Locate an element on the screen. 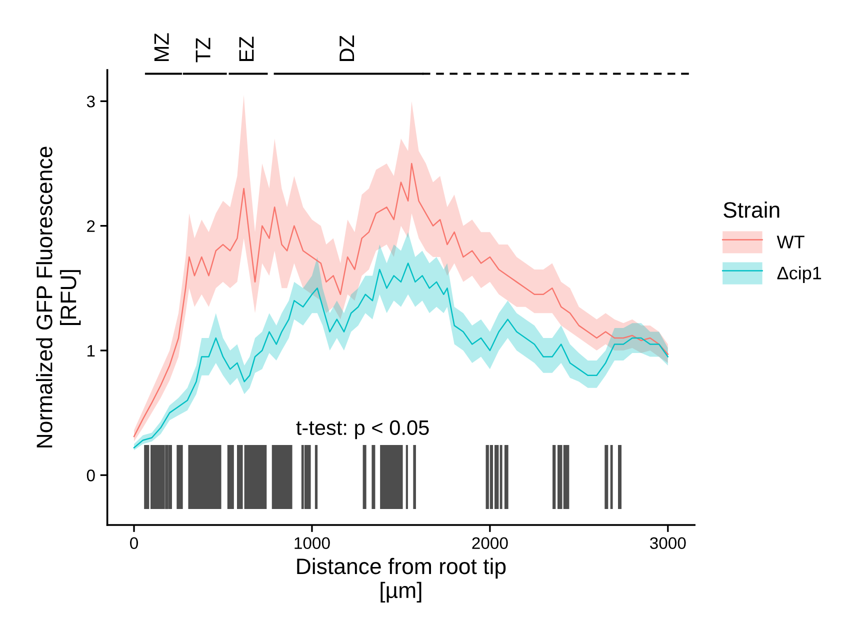 This screenshot has height=631, width=845. x-tick-label: 3000 is located at coordinates (668, 543).